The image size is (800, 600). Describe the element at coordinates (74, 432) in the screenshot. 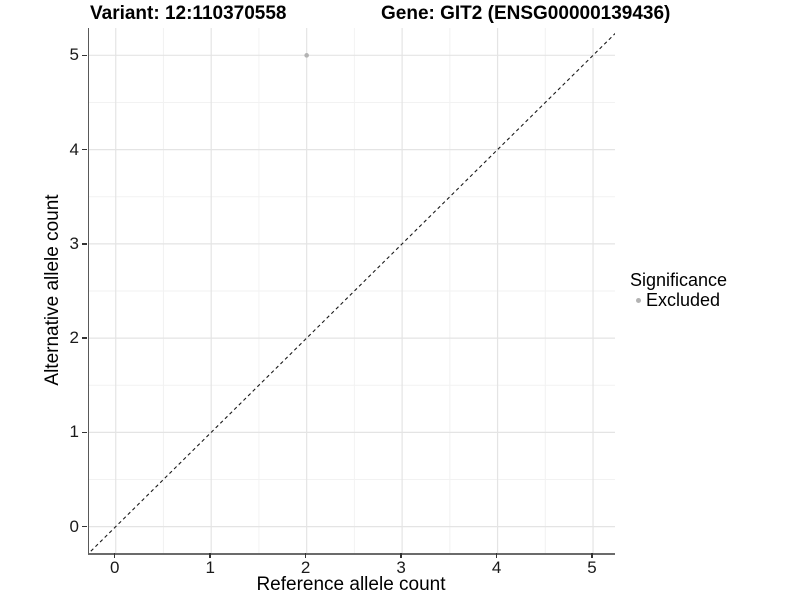

I see `y-tick-label: 1` at that location.